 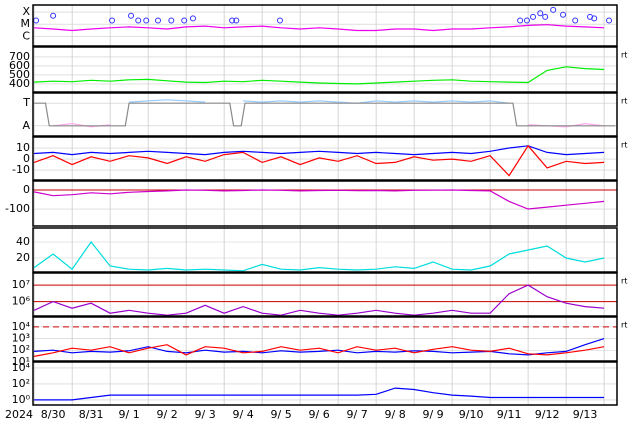 I want to click on y-tick-label: 40, so click(x=23, y=241).